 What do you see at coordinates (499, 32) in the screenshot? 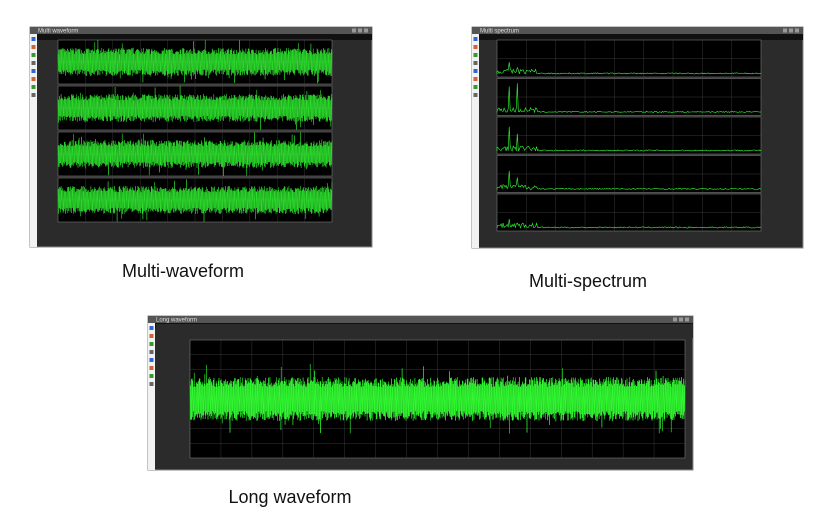
I see `window-title: Multi spectrum` at bounding box center [499, 32].